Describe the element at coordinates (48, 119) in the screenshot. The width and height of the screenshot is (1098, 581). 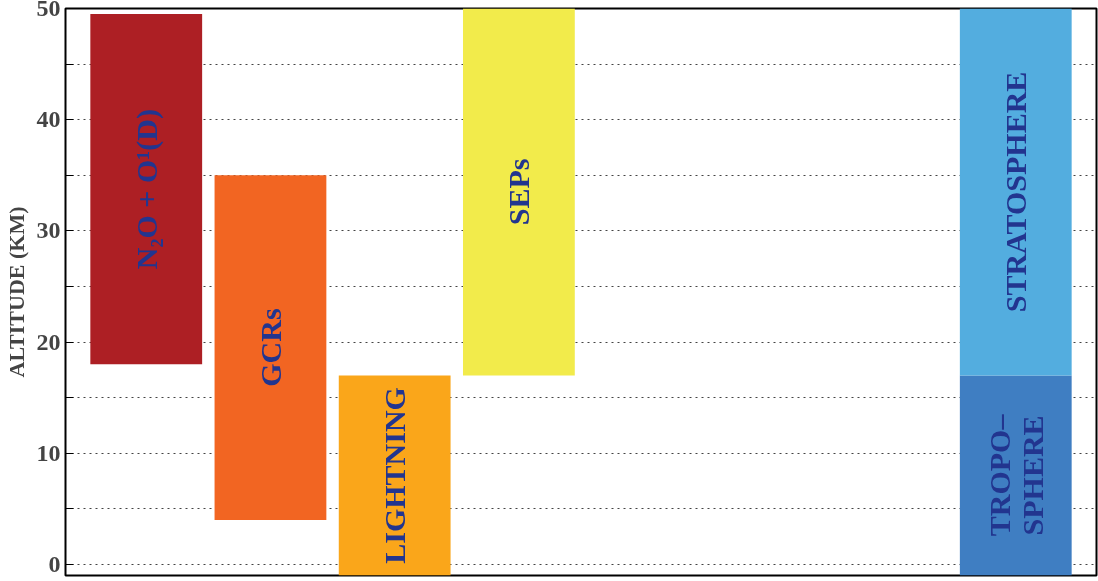
I see `y-tick-label: 40` at that location.